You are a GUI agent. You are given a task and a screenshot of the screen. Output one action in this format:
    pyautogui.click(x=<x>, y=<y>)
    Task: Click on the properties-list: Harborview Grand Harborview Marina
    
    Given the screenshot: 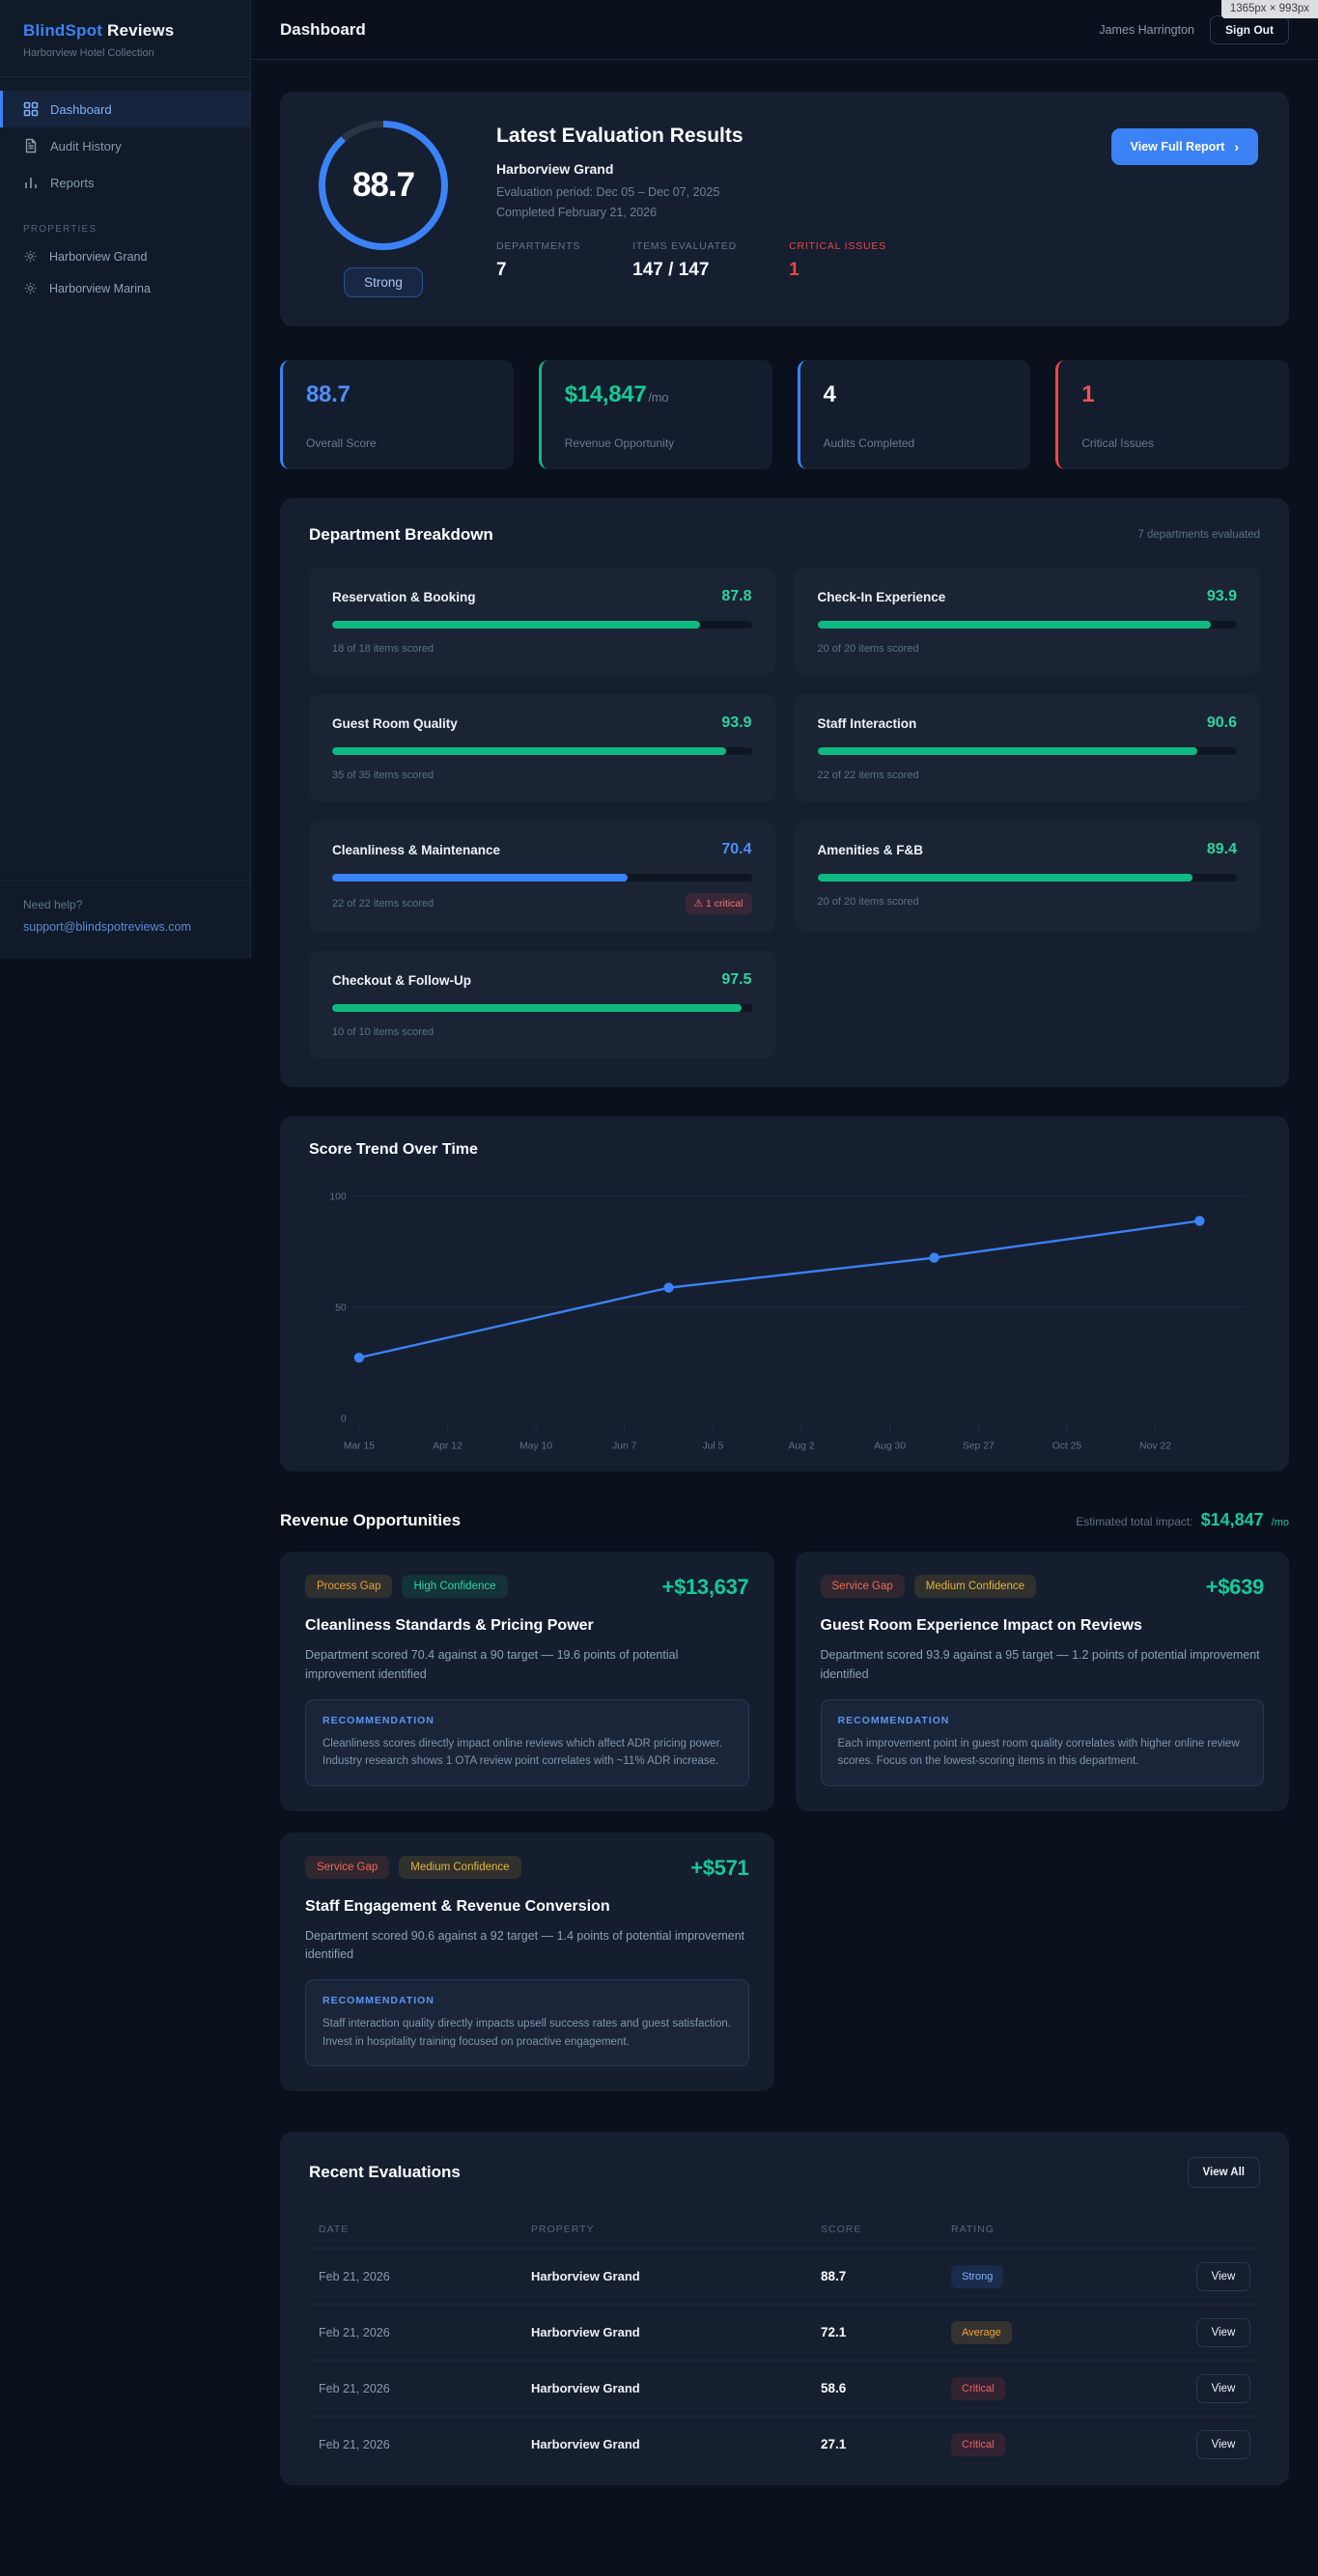 What is the action you would take?
    pyautogui.click(x=125, y=272)
    